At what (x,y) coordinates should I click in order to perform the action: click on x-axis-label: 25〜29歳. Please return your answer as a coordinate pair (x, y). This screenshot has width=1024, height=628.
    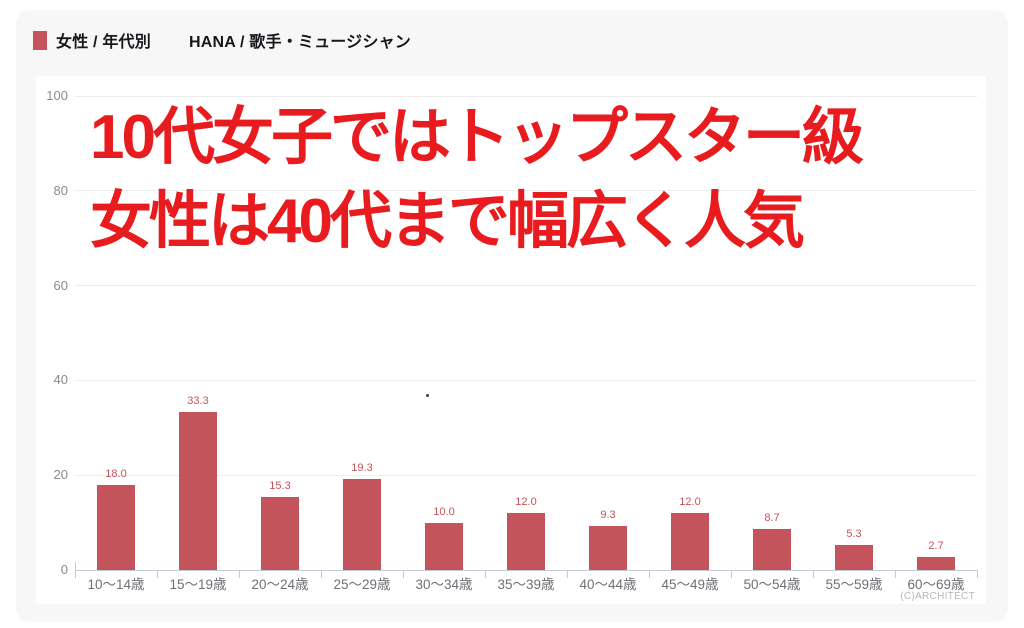
    Looking at the image, I should click on (362, 584).